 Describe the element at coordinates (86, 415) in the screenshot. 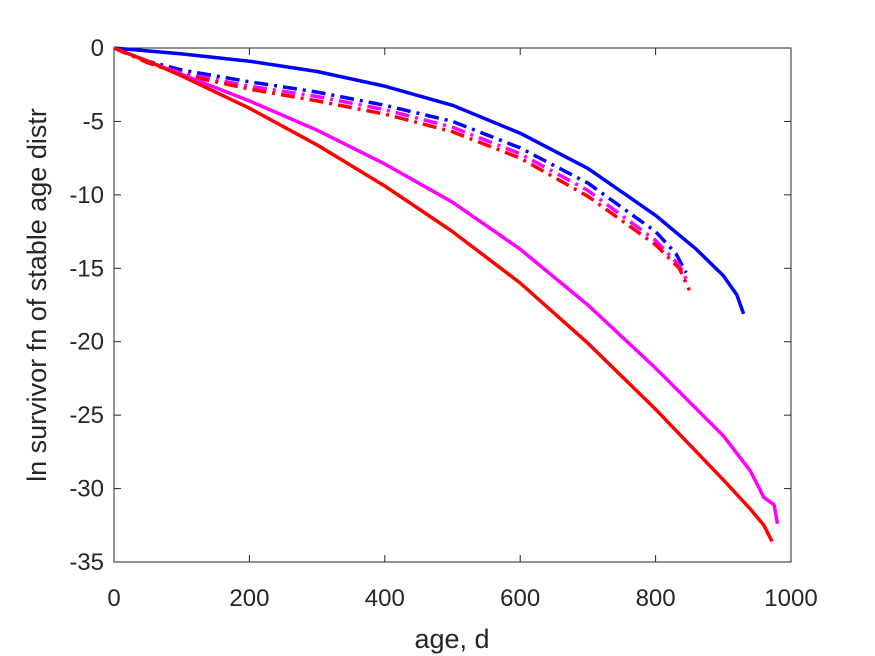

I see `y-tick-label: -25` at that location.